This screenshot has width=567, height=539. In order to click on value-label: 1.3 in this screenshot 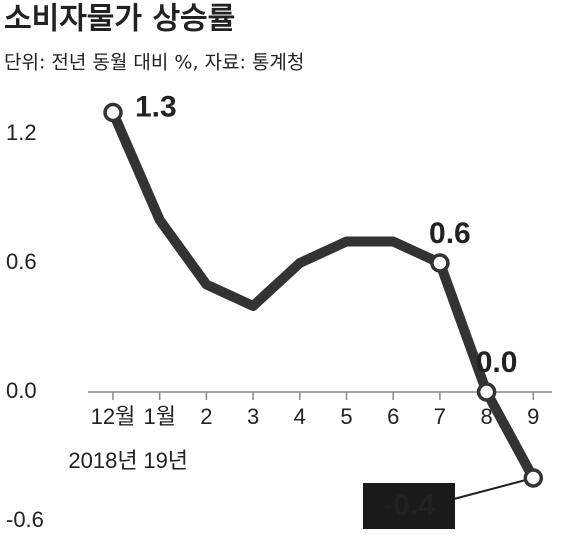, I will do `click(156, 106)`.